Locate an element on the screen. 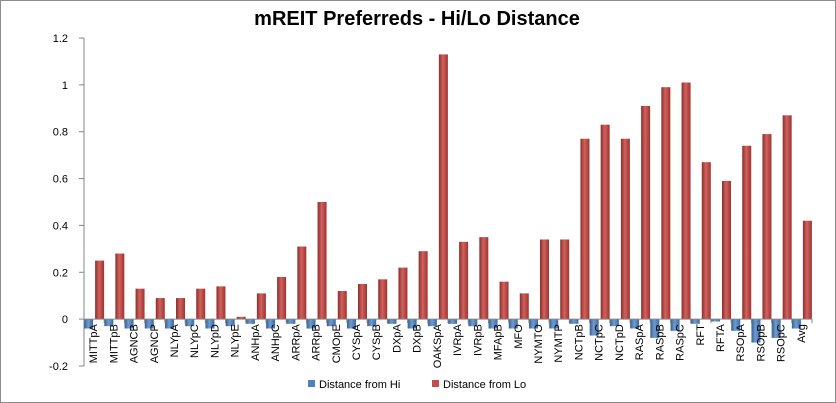 This screenshot has height=403, width=836. x-tick-label: OAKSpA is located at coordinates (438, 345).